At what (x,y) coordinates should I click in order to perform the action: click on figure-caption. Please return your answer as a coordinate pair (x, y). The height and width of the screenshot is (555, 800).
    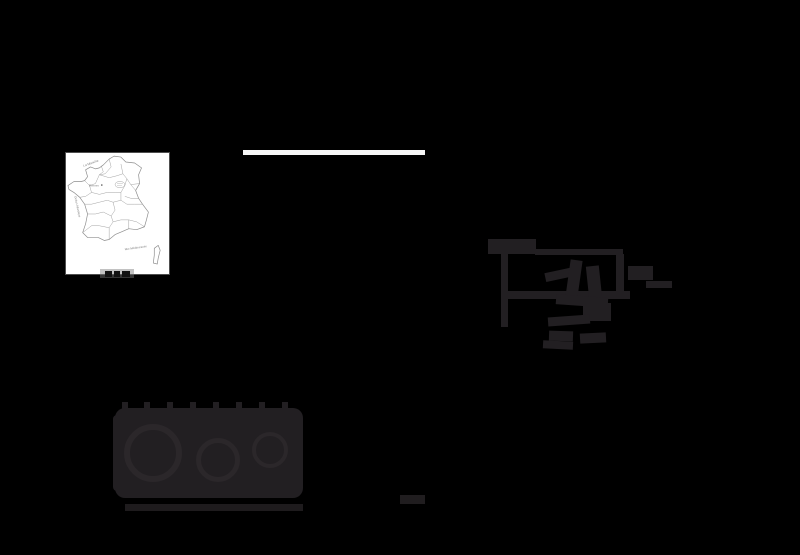
    Looking at the image, I should click on (117, 273).